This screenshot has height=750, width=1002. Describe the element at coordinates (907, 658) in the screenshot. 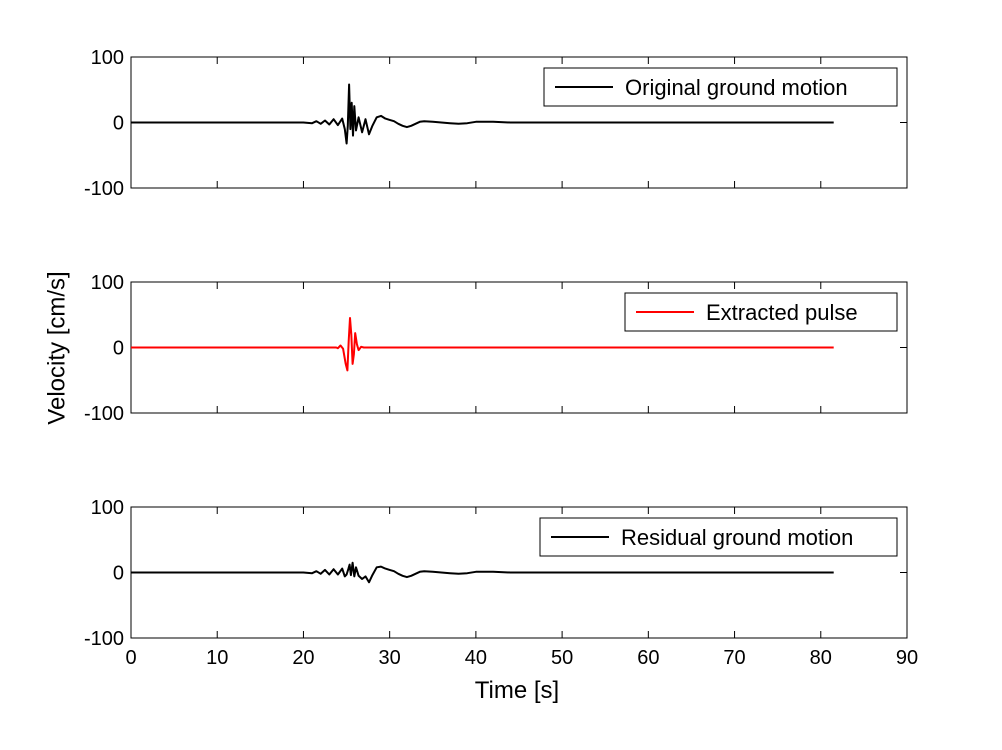

I see `x-tick-label: 90` at that location.